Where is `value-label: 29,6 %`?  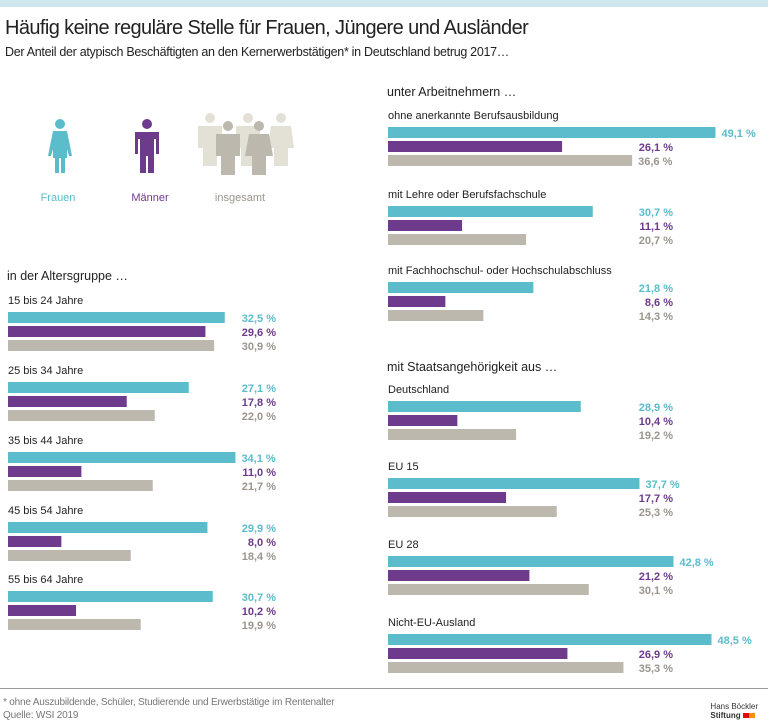 value-label: 29,6 % is located at coordinates (259, 333).